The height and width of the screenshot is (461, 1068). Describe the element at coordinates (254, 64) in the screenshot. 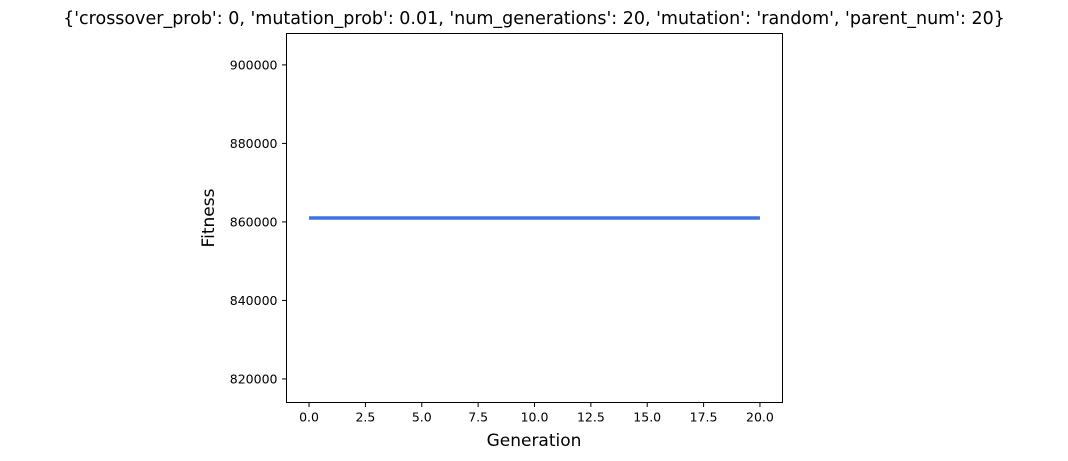

I see `y-tick-label: 900000` at that location.